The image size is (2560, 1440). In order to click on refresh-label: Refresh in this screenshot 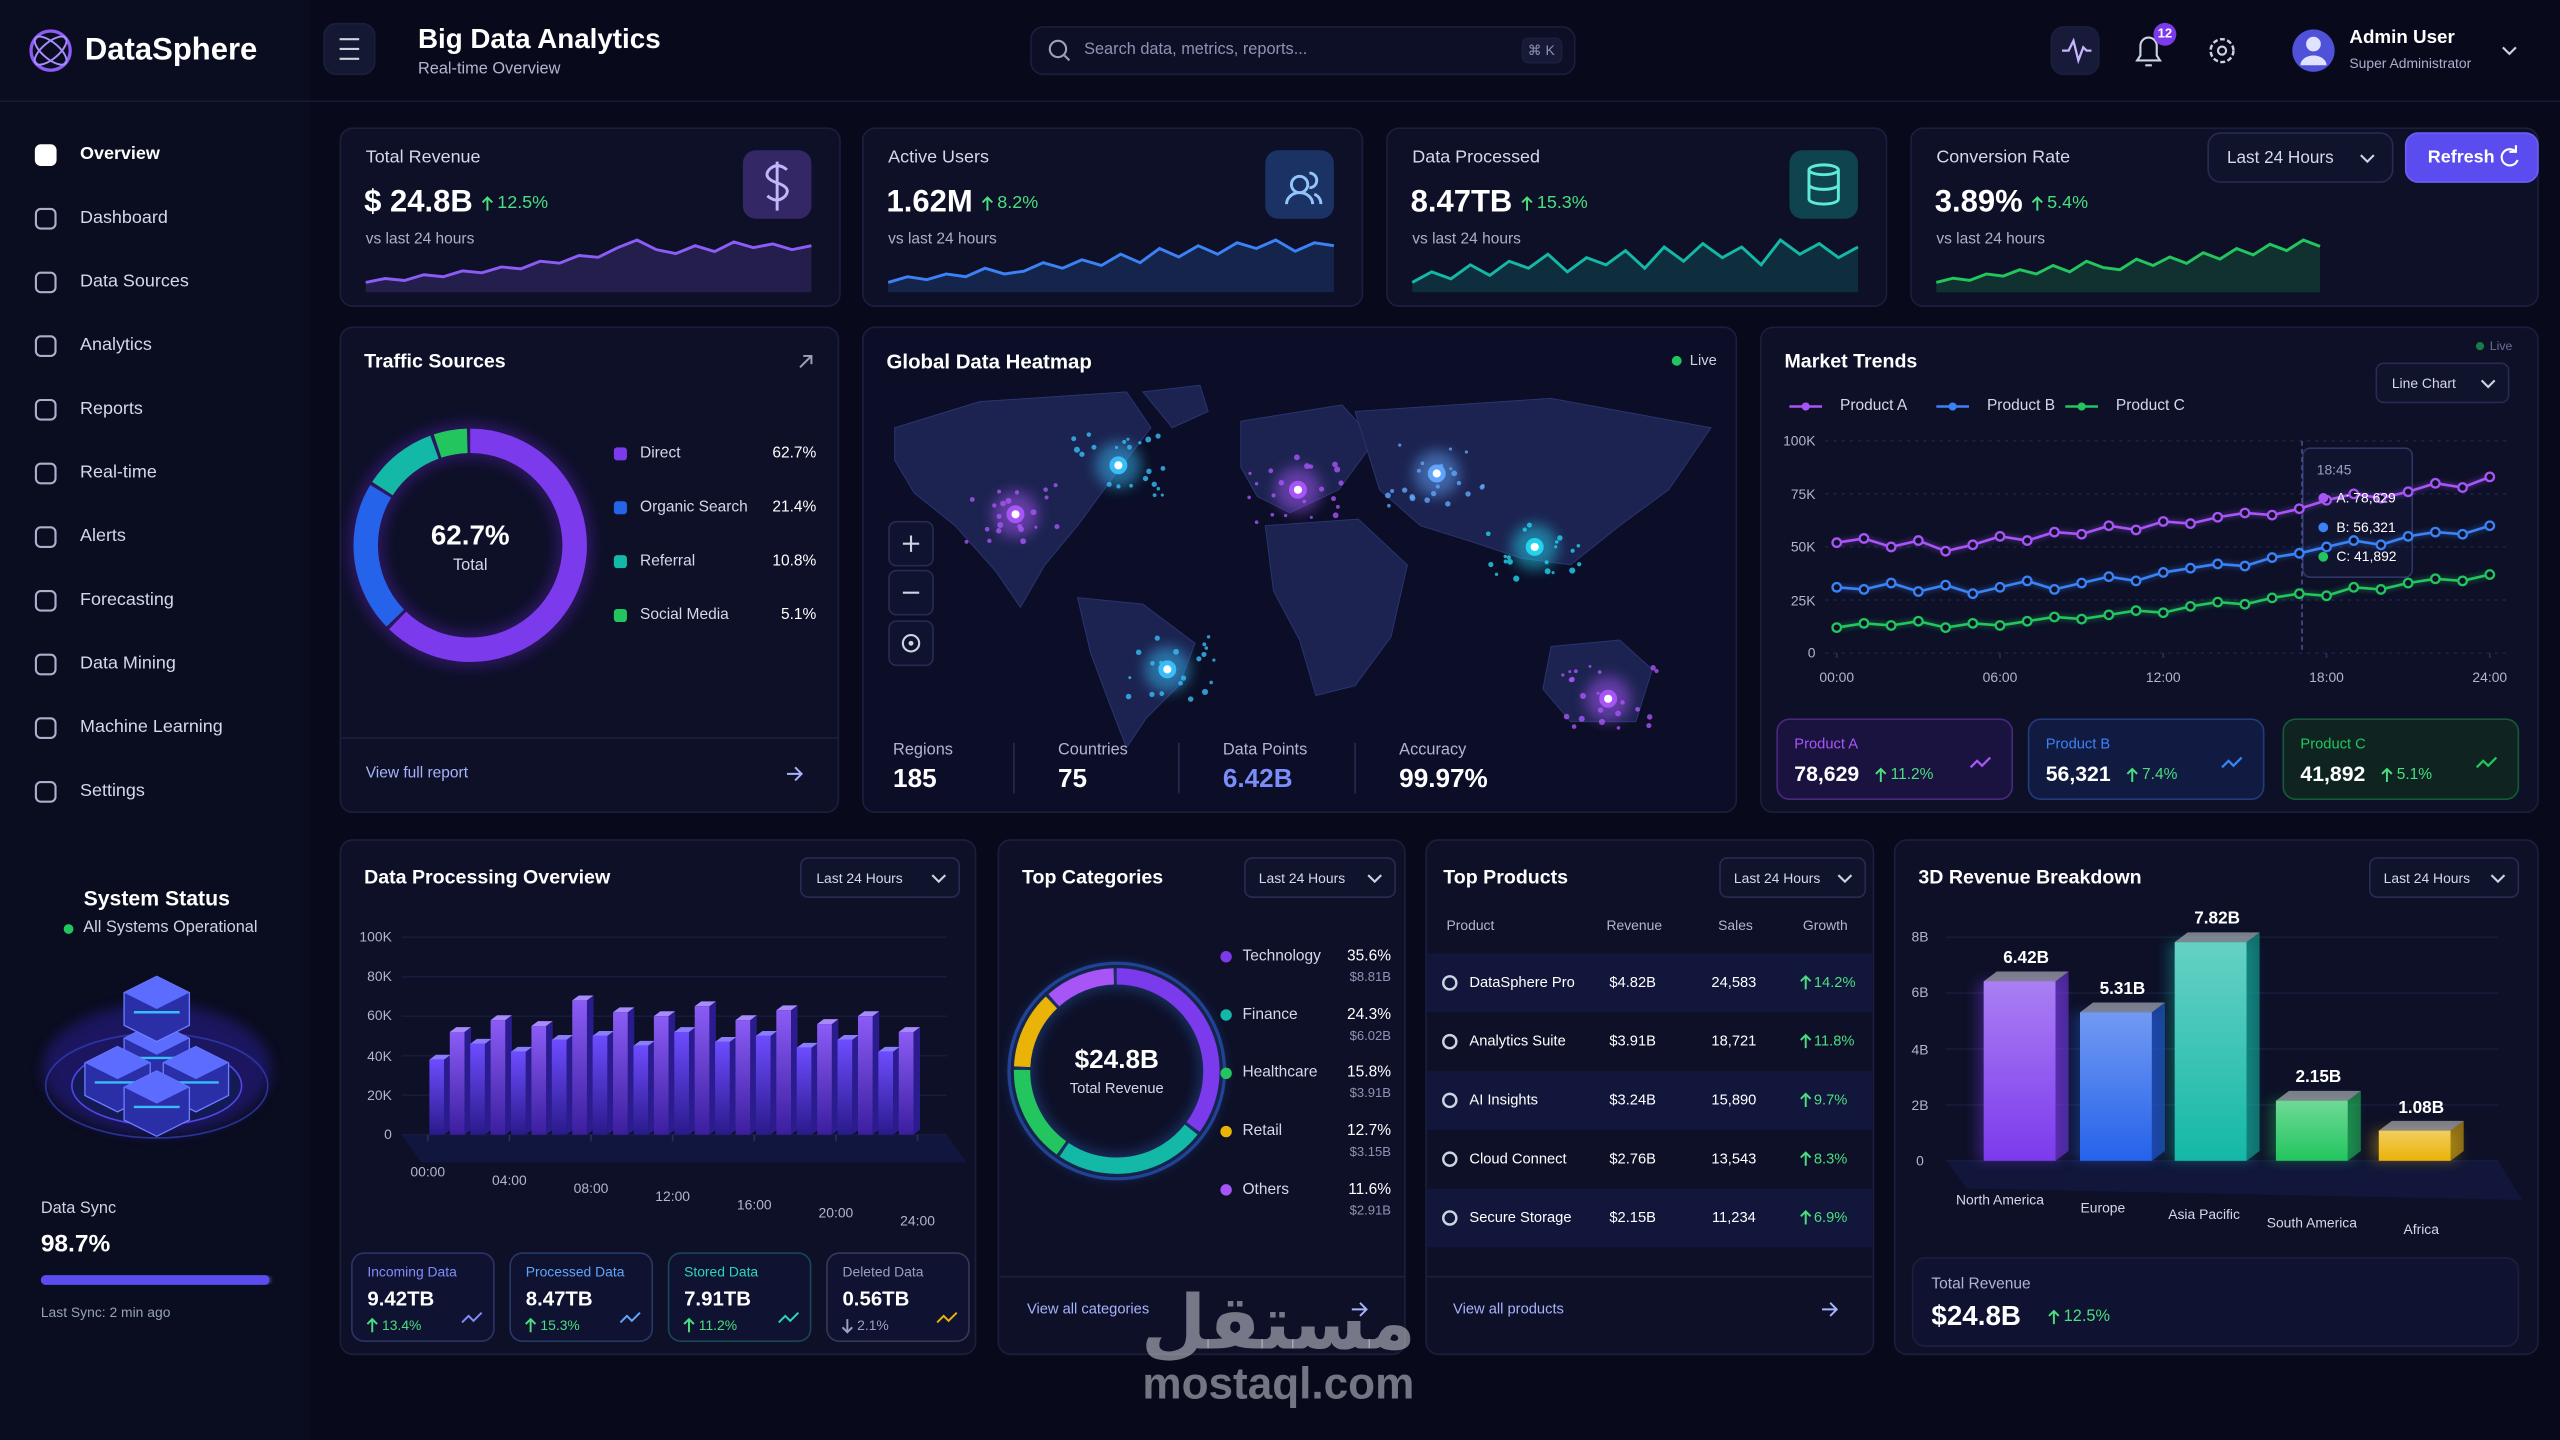, I will do `click(2461, 157)`.